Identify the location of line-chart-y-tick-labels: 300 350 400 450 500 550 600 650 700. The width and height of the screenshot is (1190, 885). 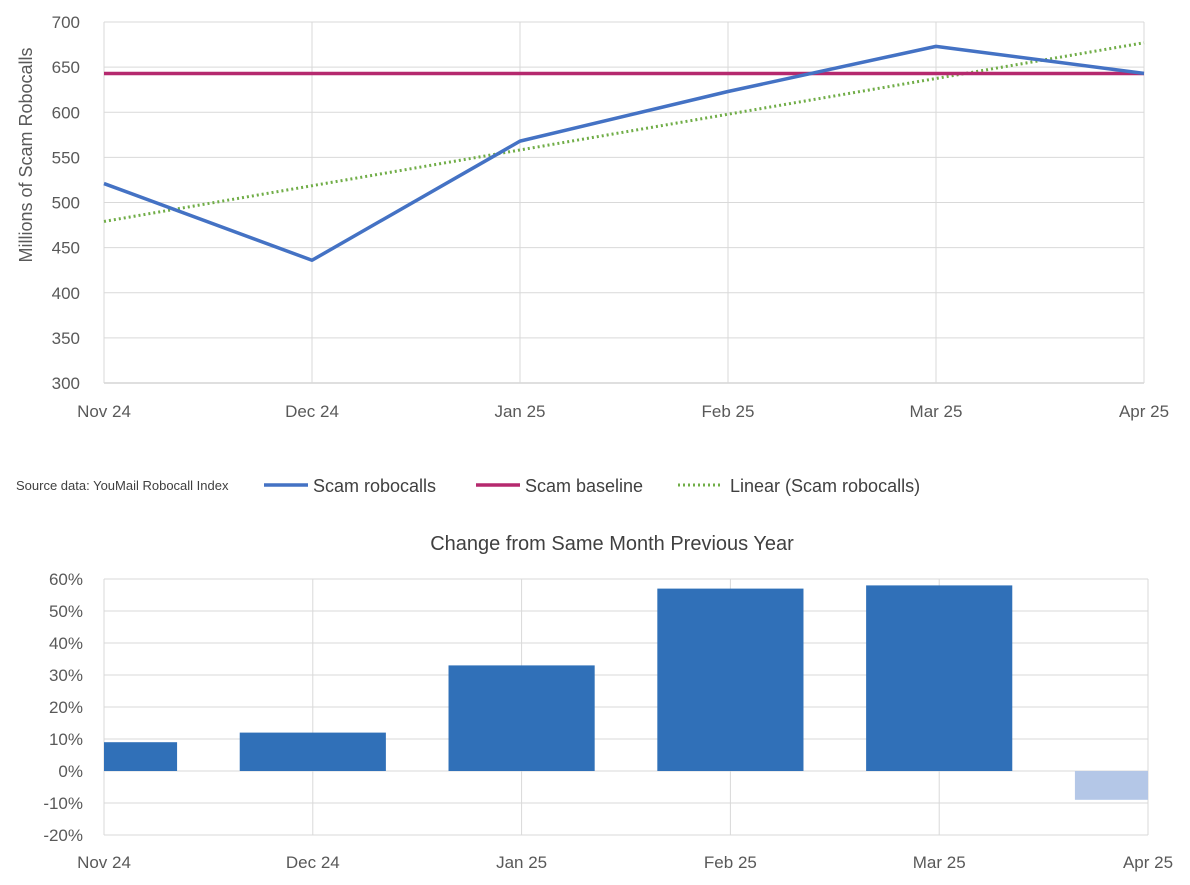
(66, 203).